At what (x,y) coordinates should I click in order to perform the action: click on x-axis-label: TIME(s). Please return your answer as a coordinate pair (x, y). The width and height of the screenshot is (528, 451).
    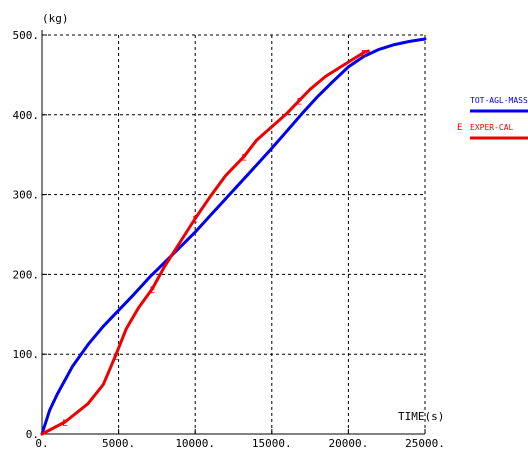
    Looking at the image, I should click on (421, 416).